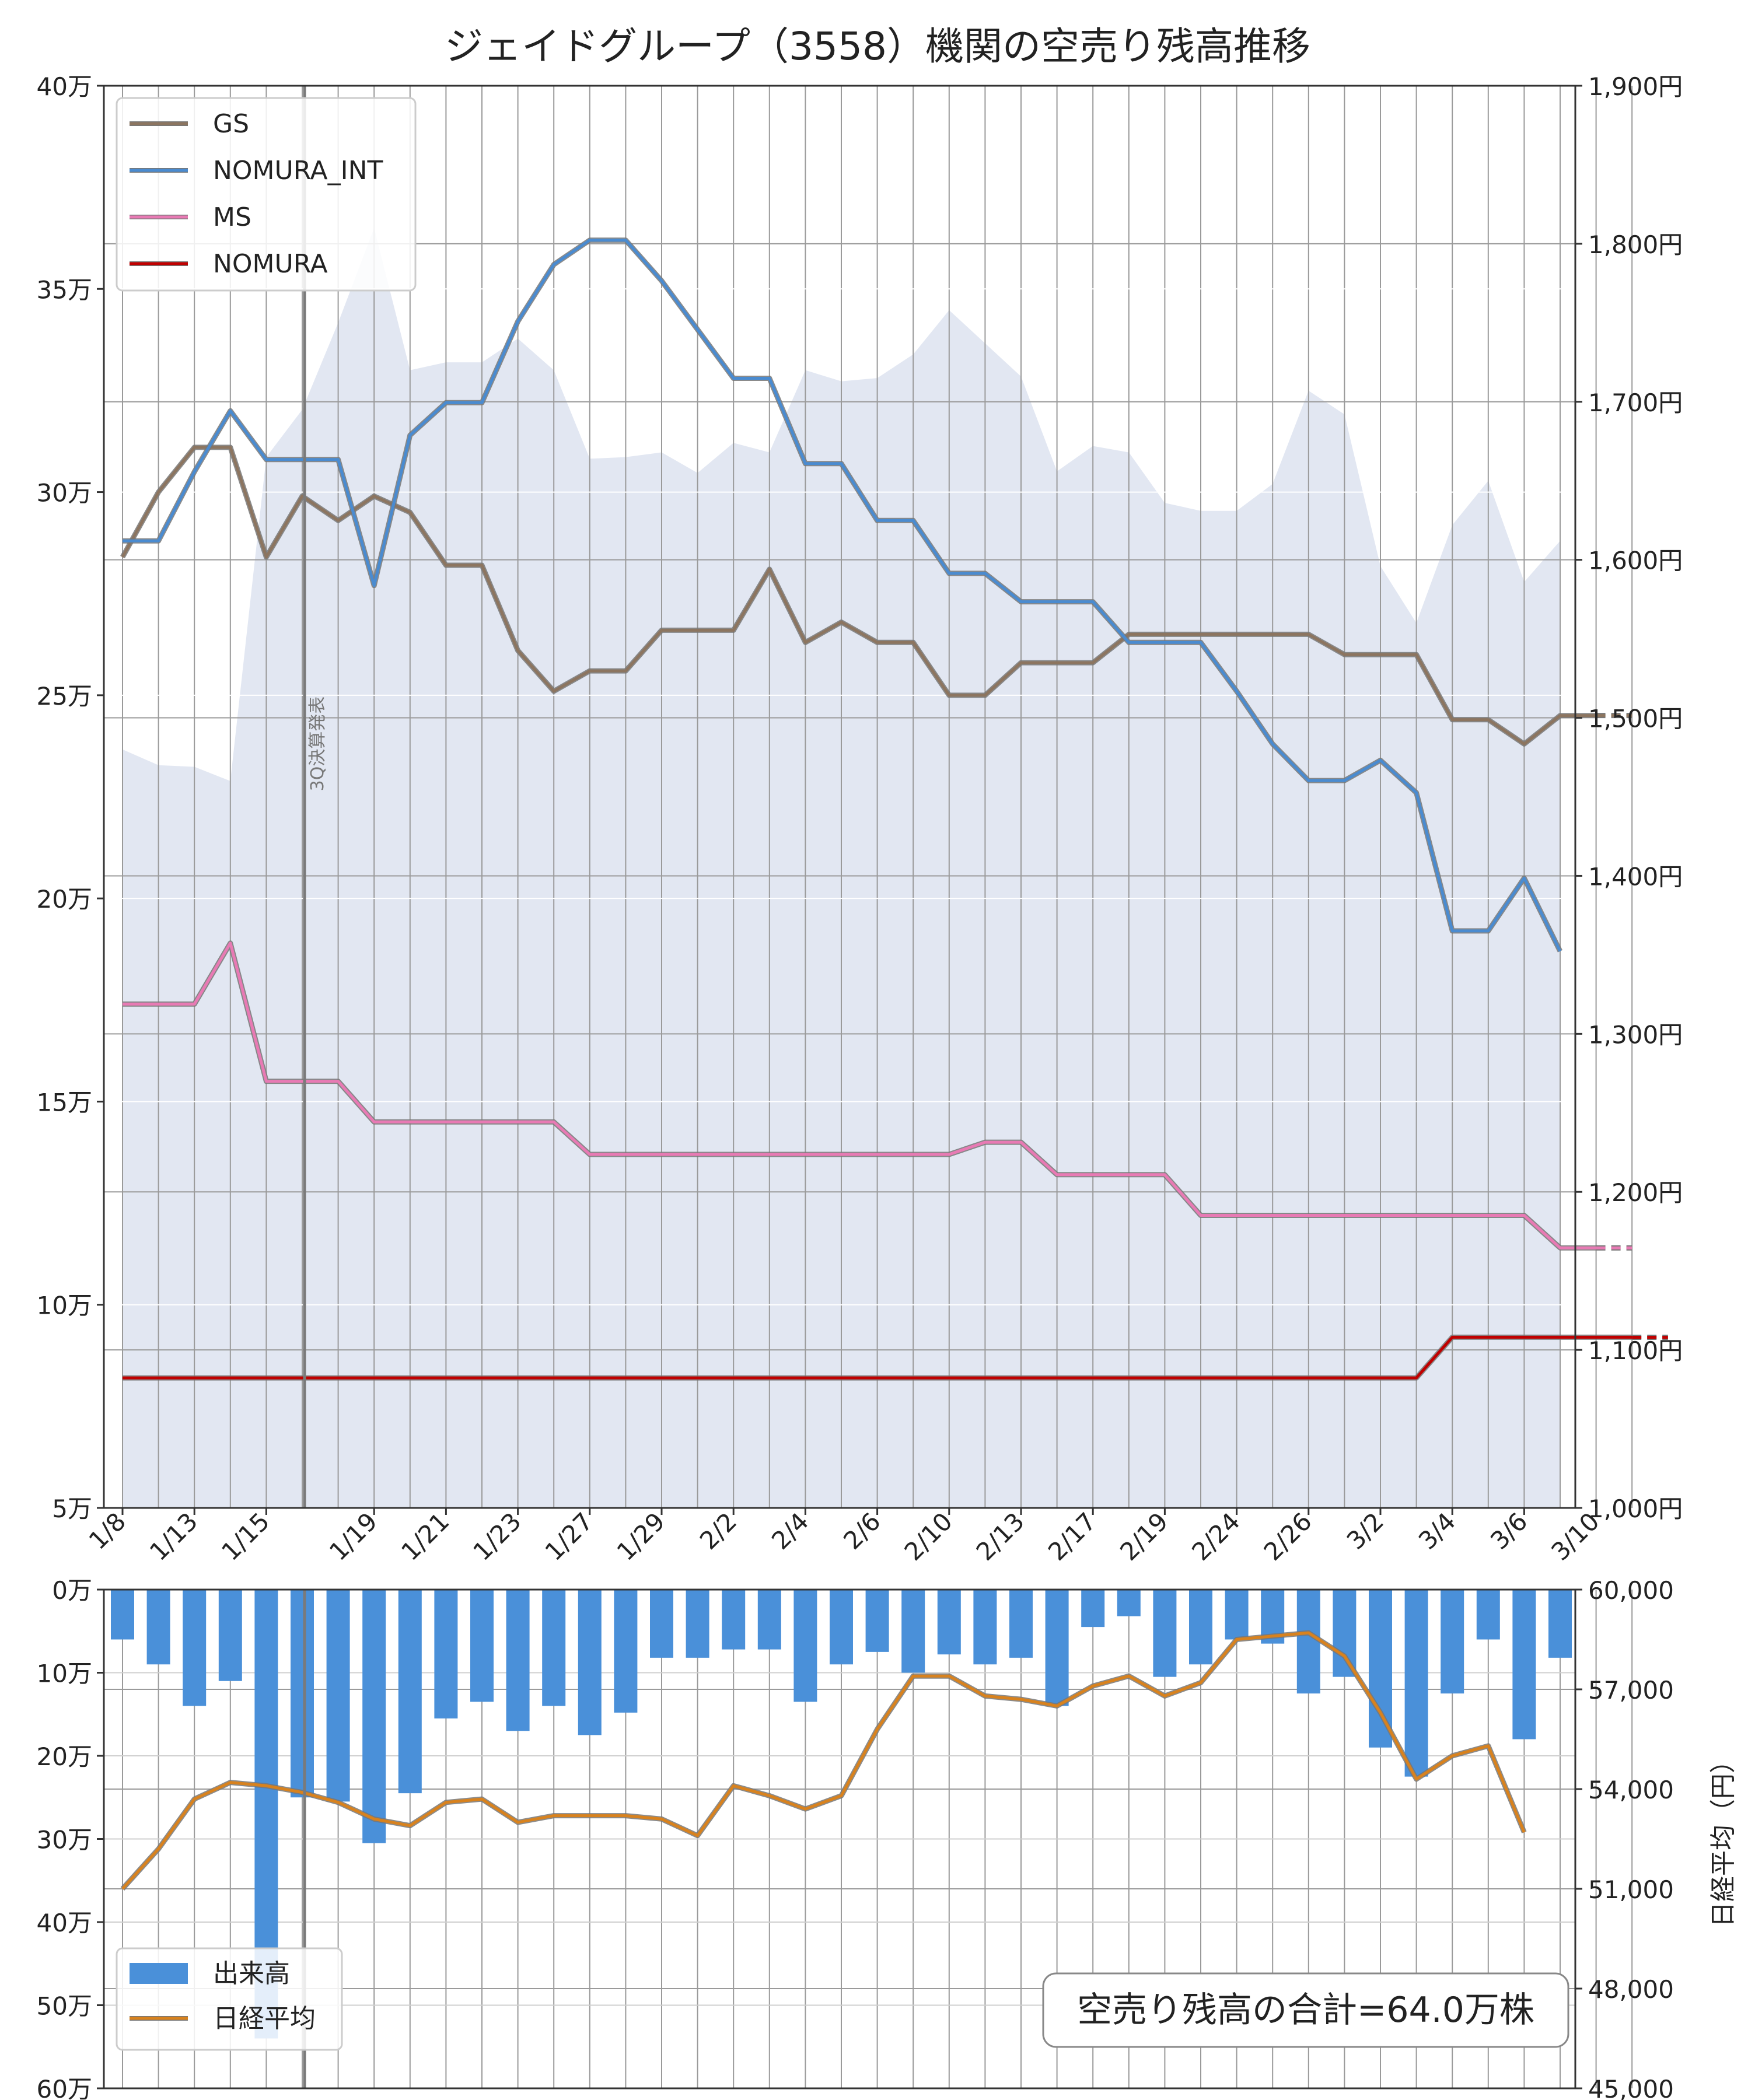 The width and height of the screenshot is (1755, 2100). Describe the element at coordinates (64, 900) in the screenshot. I see `top-left-tick-label: 20万` at that location.